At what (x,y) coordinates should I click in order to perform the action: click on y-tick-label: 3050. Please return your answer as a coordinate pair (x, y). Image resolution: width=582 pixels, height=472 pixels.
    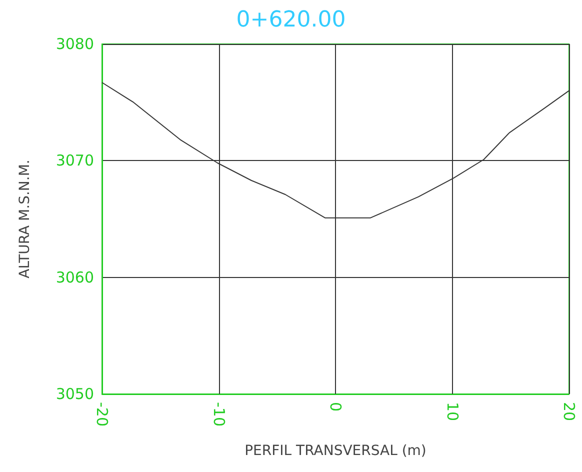
    Looking at the image, I should click on (75, 394).